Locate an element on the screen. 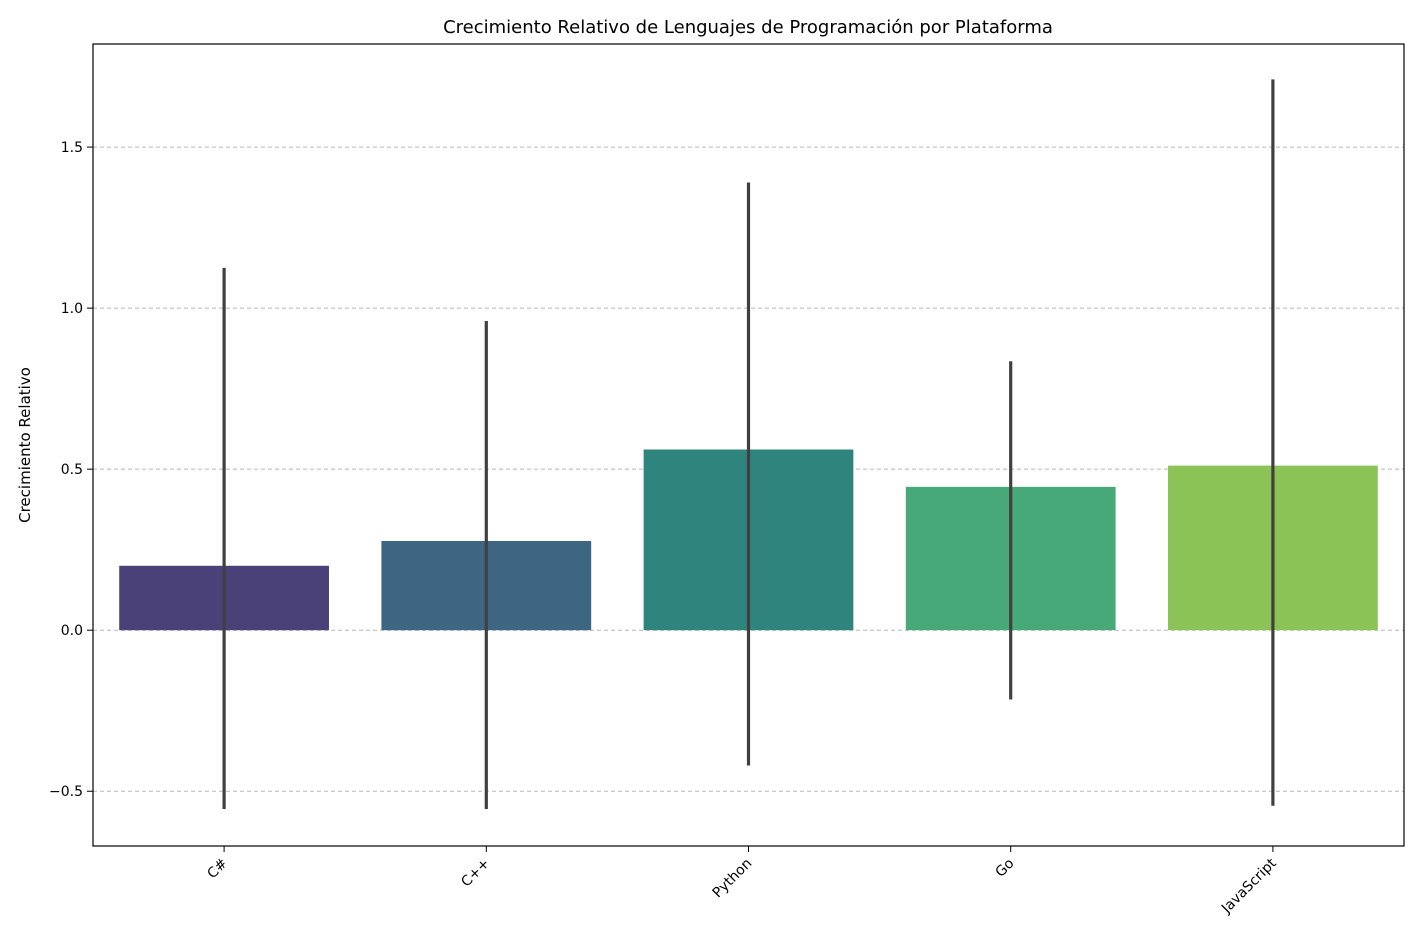 This screenshot has height=943, width=1420. y-axis-label: Crecimiento Relativo is located at coordinates (25, 445).